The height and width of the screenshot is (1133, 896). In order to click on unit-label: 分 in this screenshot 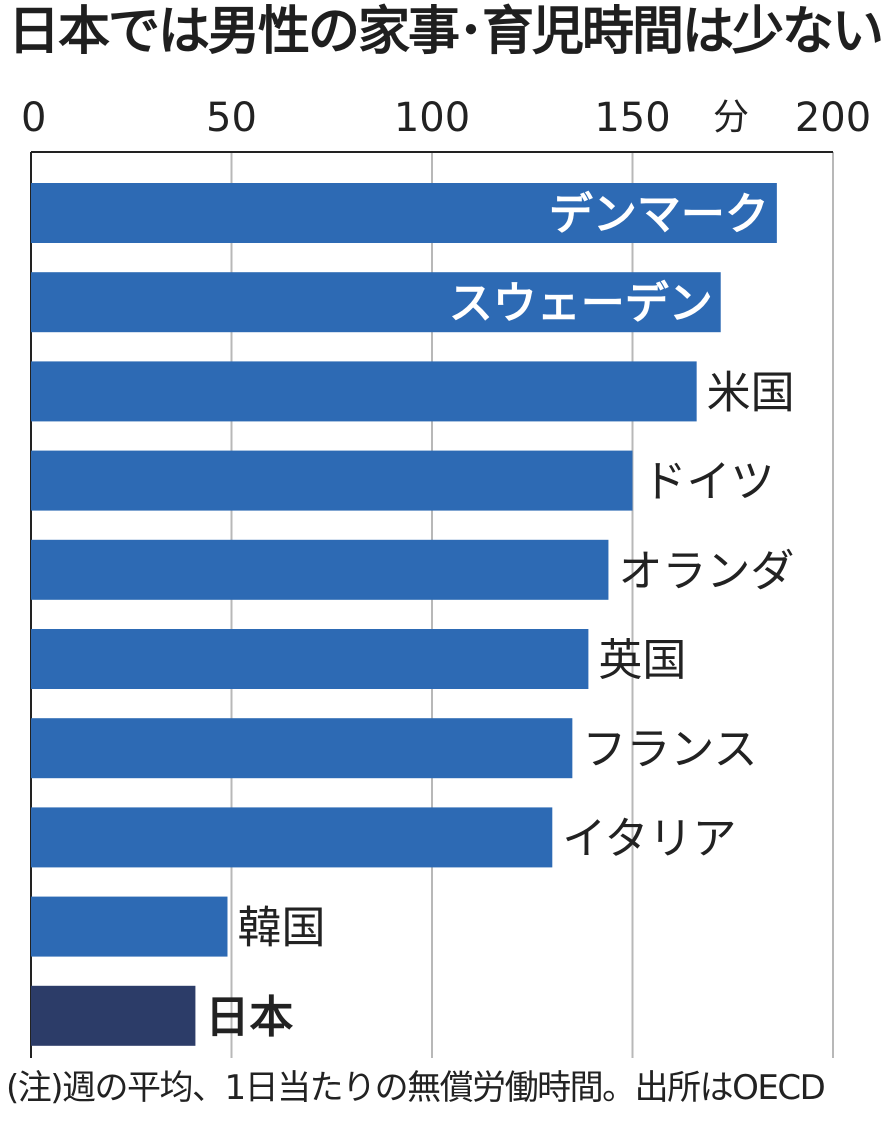, I will do `click(731, 117)`.